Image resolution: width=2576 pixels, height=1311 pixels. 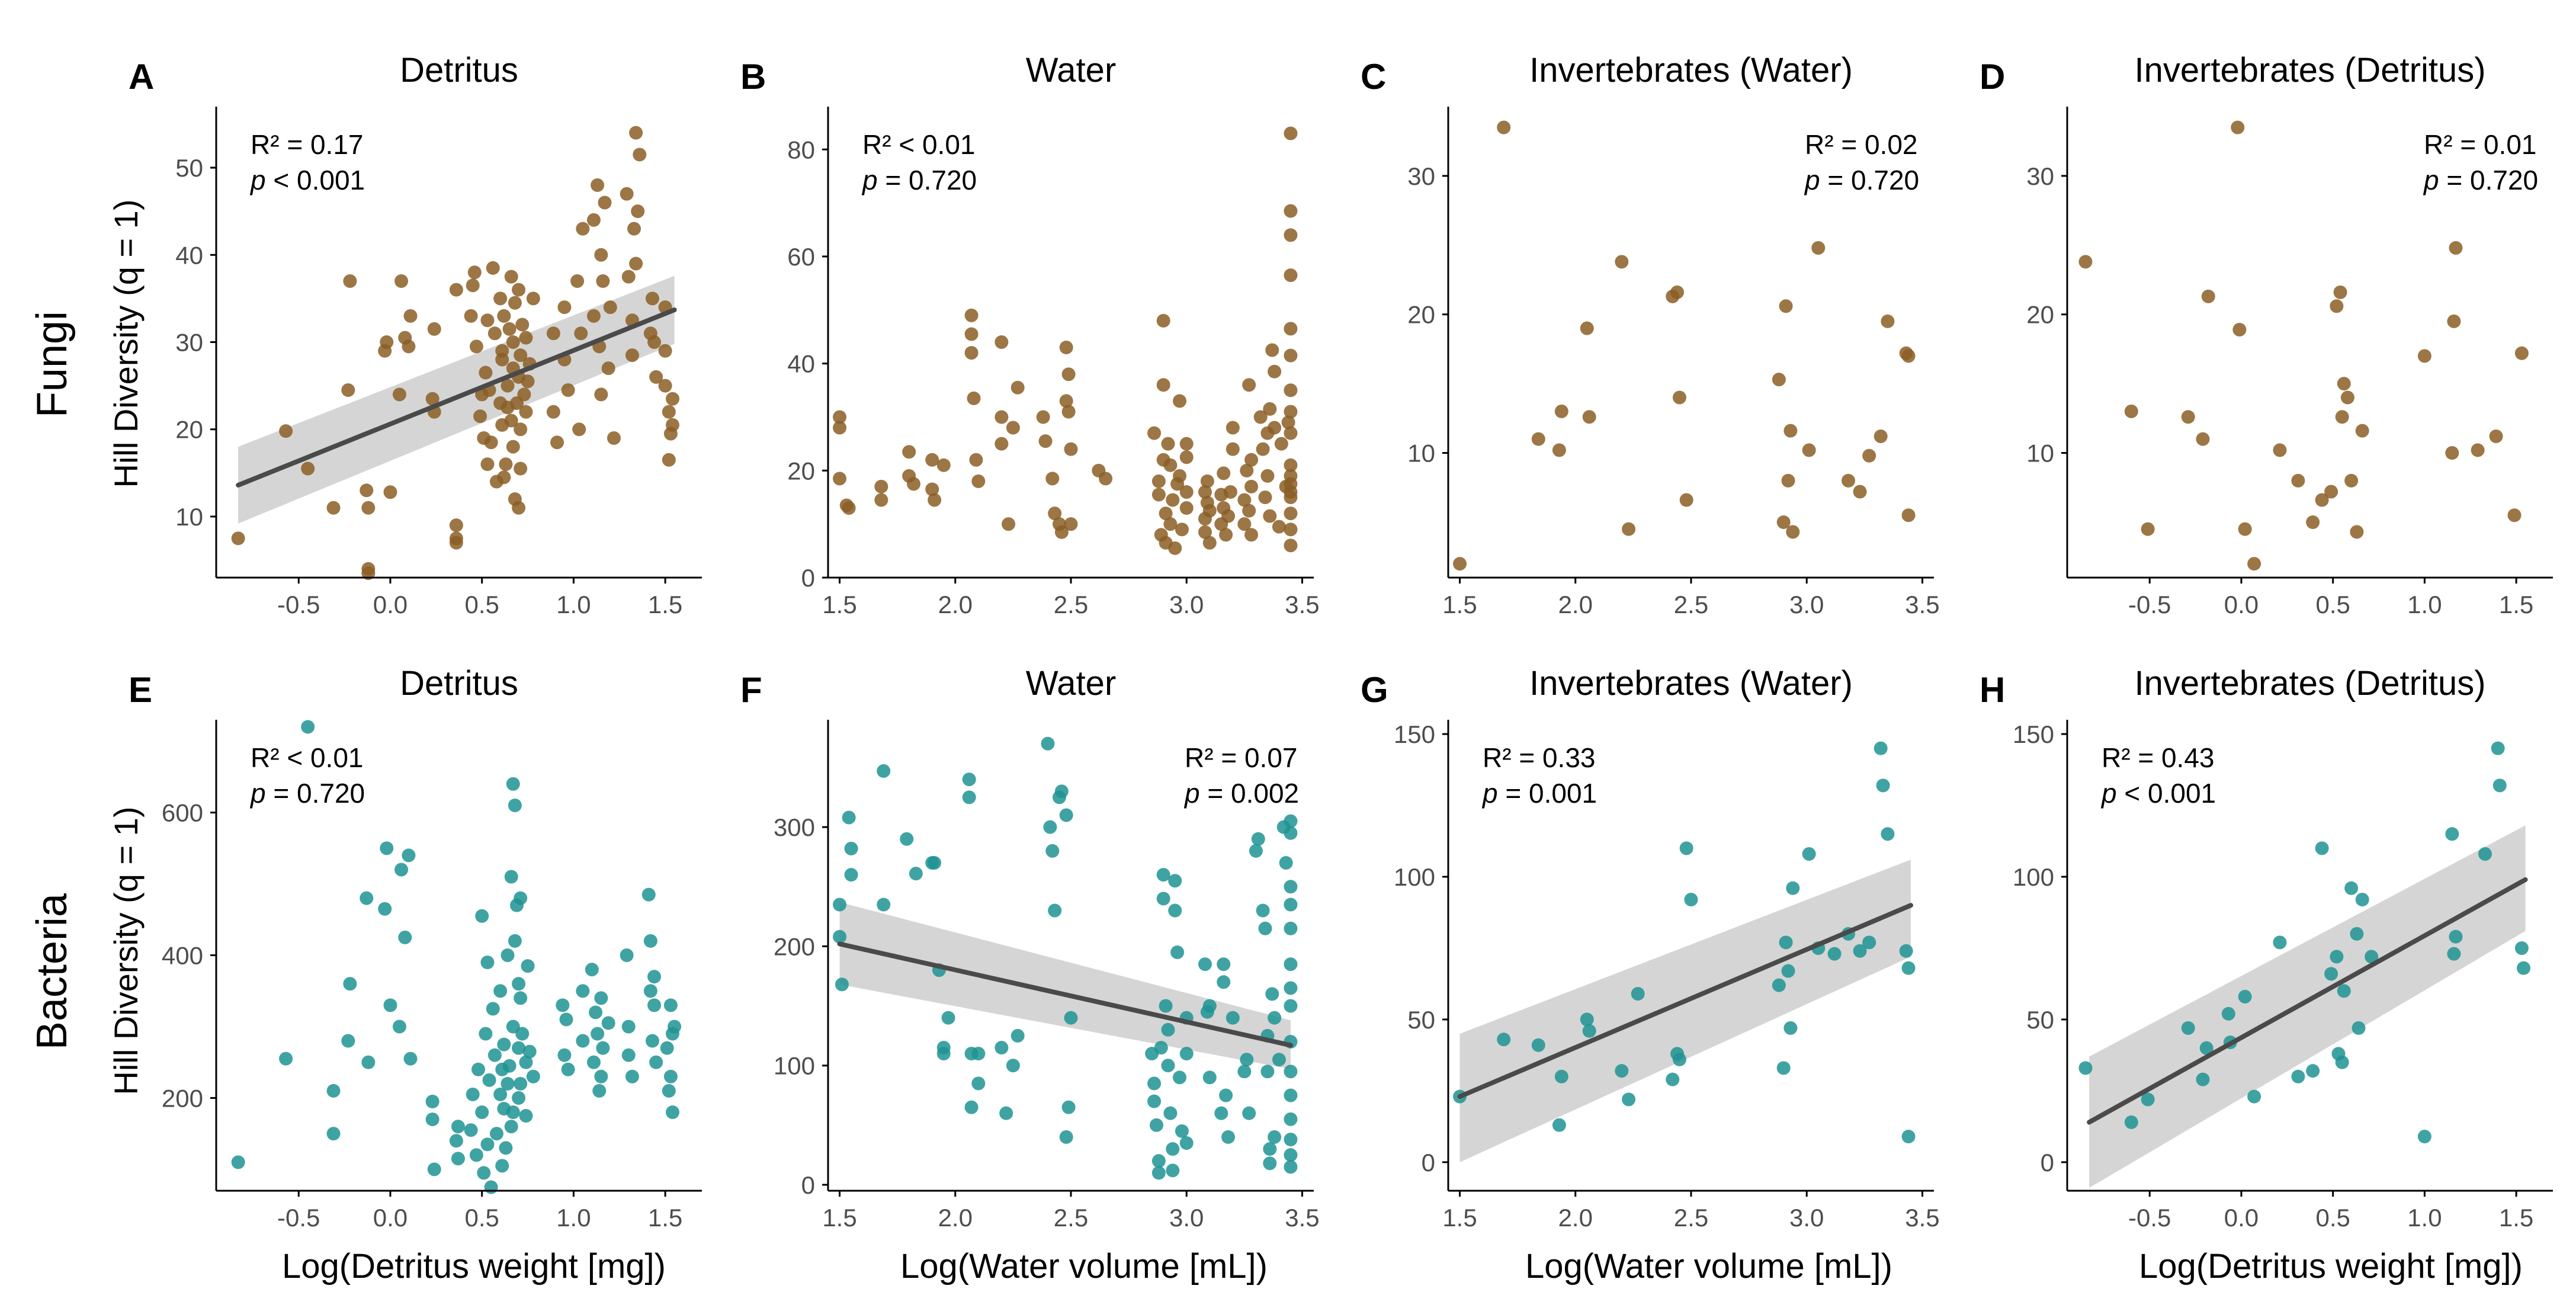 I want to click on panel-title-b: Water, so click(x=1071, y=70).